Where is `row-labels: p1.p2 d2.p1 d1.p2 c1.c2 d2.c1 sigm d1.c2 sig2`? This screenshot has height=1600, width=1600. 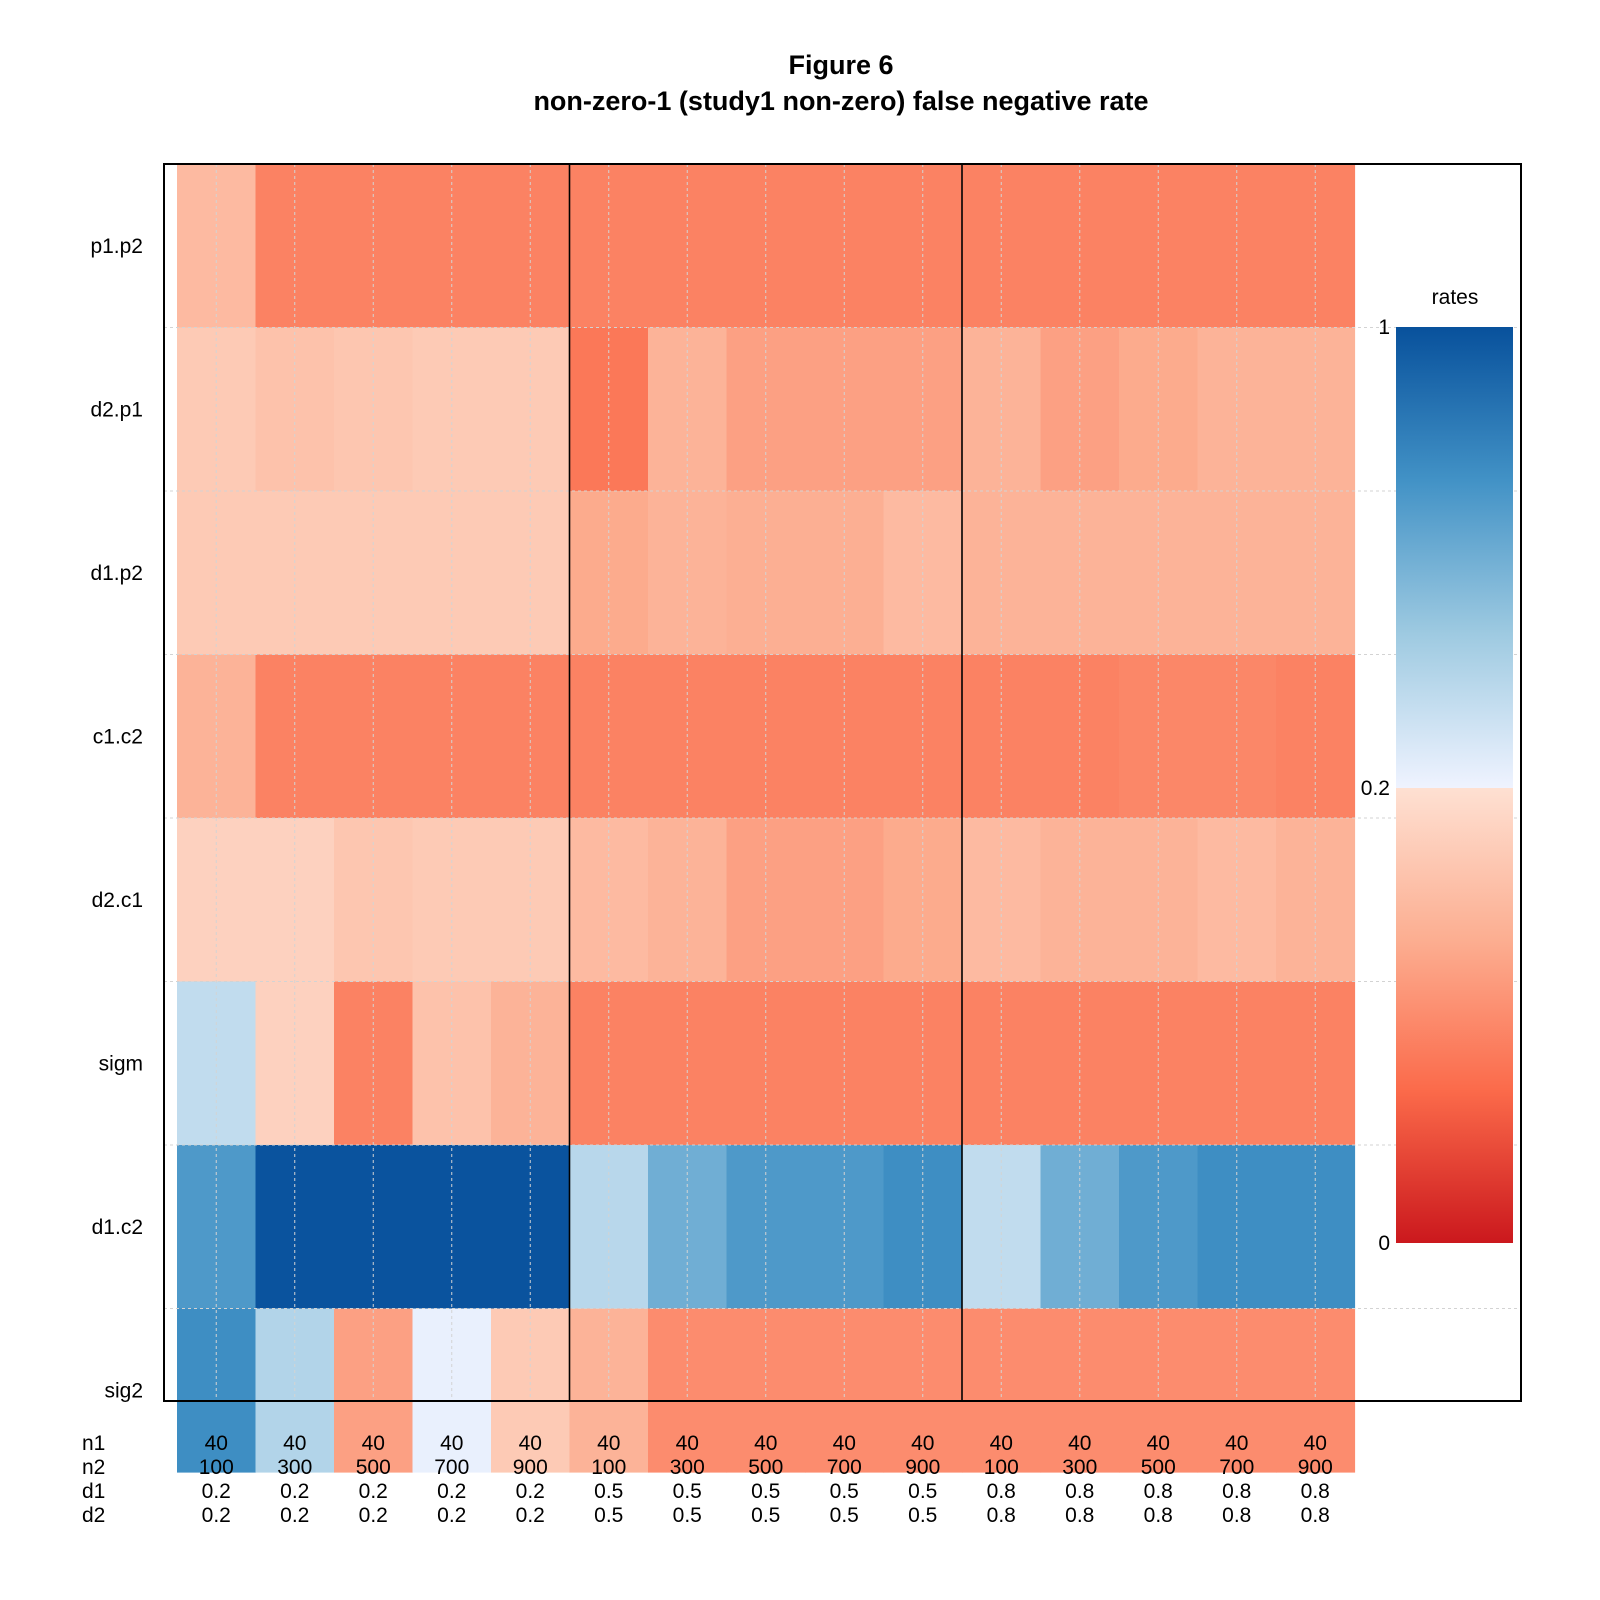
row-labels: p1.p2 d2.p1 d1.p2 c1.c2 d2.c1 sigm d1.c2 sig2 is located at coordinates (116, 819).